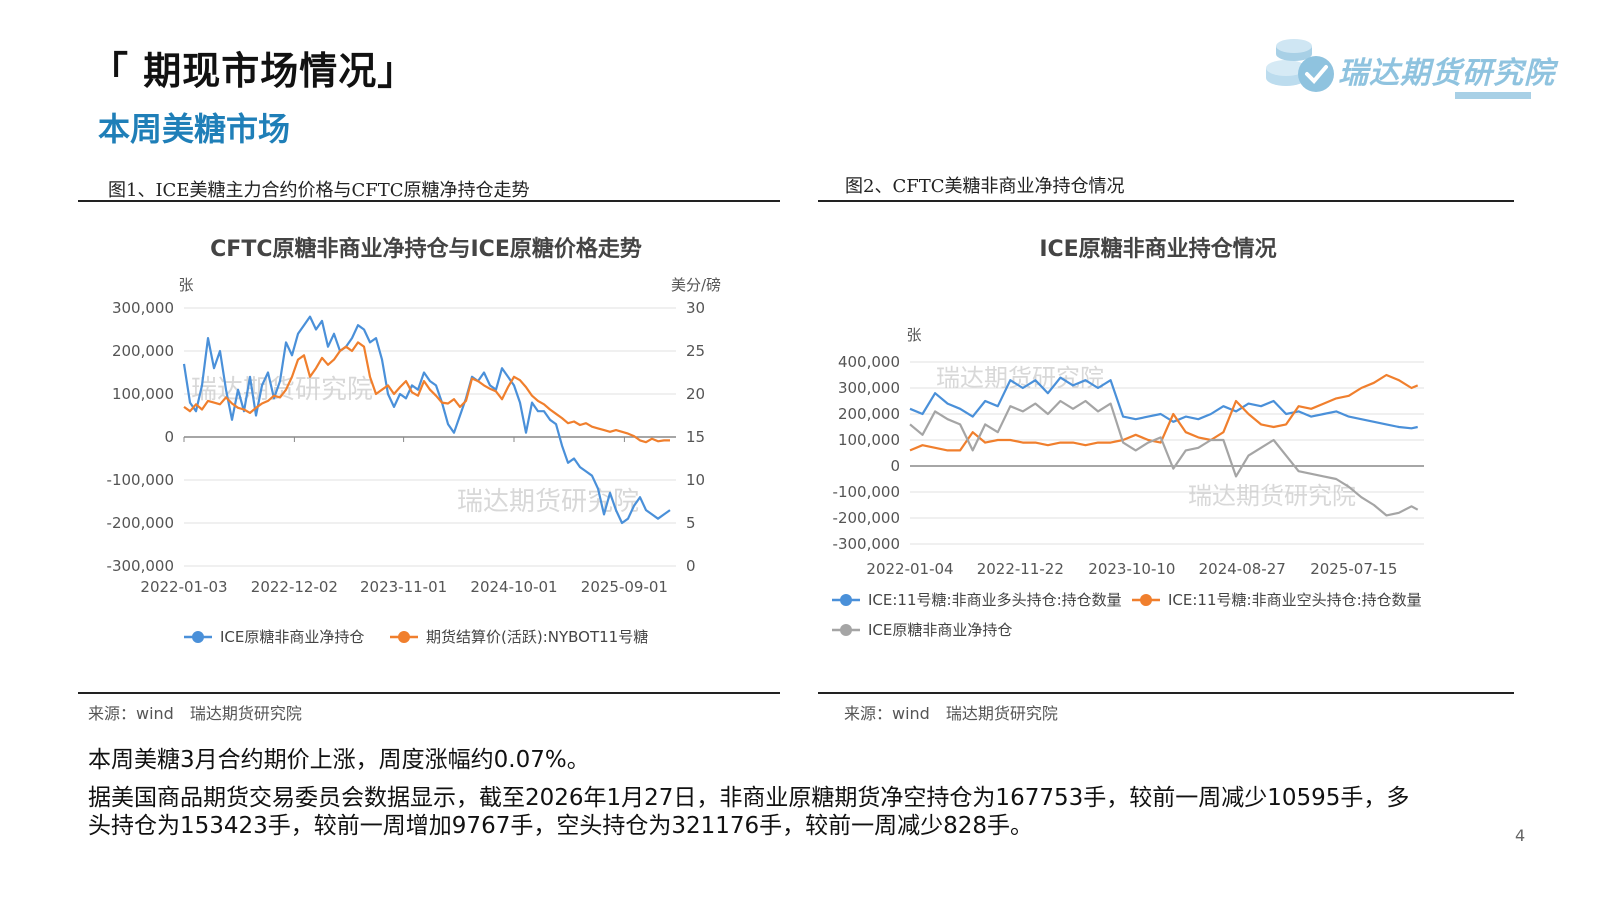  Describe the element at coordinates (415, 446) in the screenshot. I see `chart-1-watermarks: 瑞达期货研究院 瑞达期货研究院` at that location.